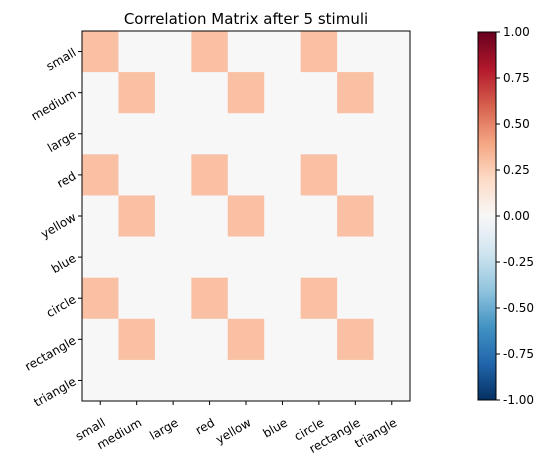 The width and height of the screenshot is (556, 470). What do you see at coordinates (163, 428) in the screenshot?
I see `x-tick-label: large` at bounding box center [163, 428].